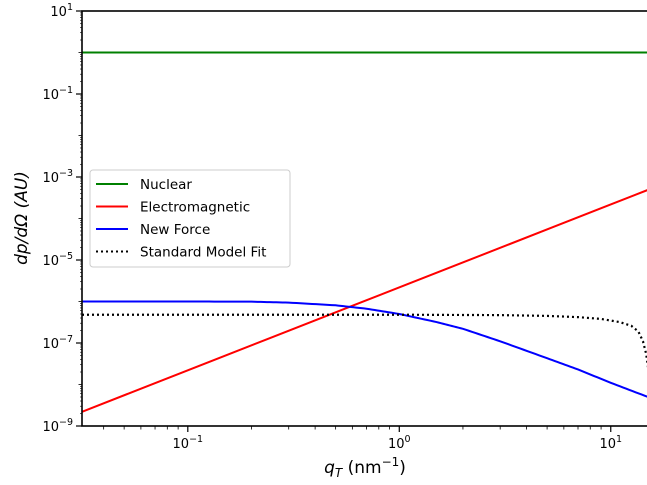 The image size is (647, 485). I want to click on legend-item-new-force: New Force, so click(153, 230).